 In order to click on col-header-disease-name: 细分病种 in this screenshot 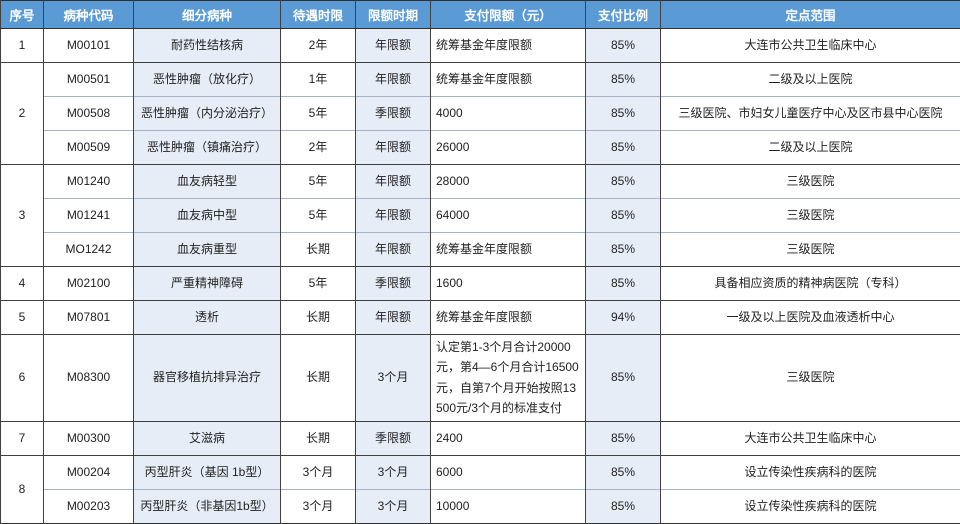, I will do `click(207, 15)`.